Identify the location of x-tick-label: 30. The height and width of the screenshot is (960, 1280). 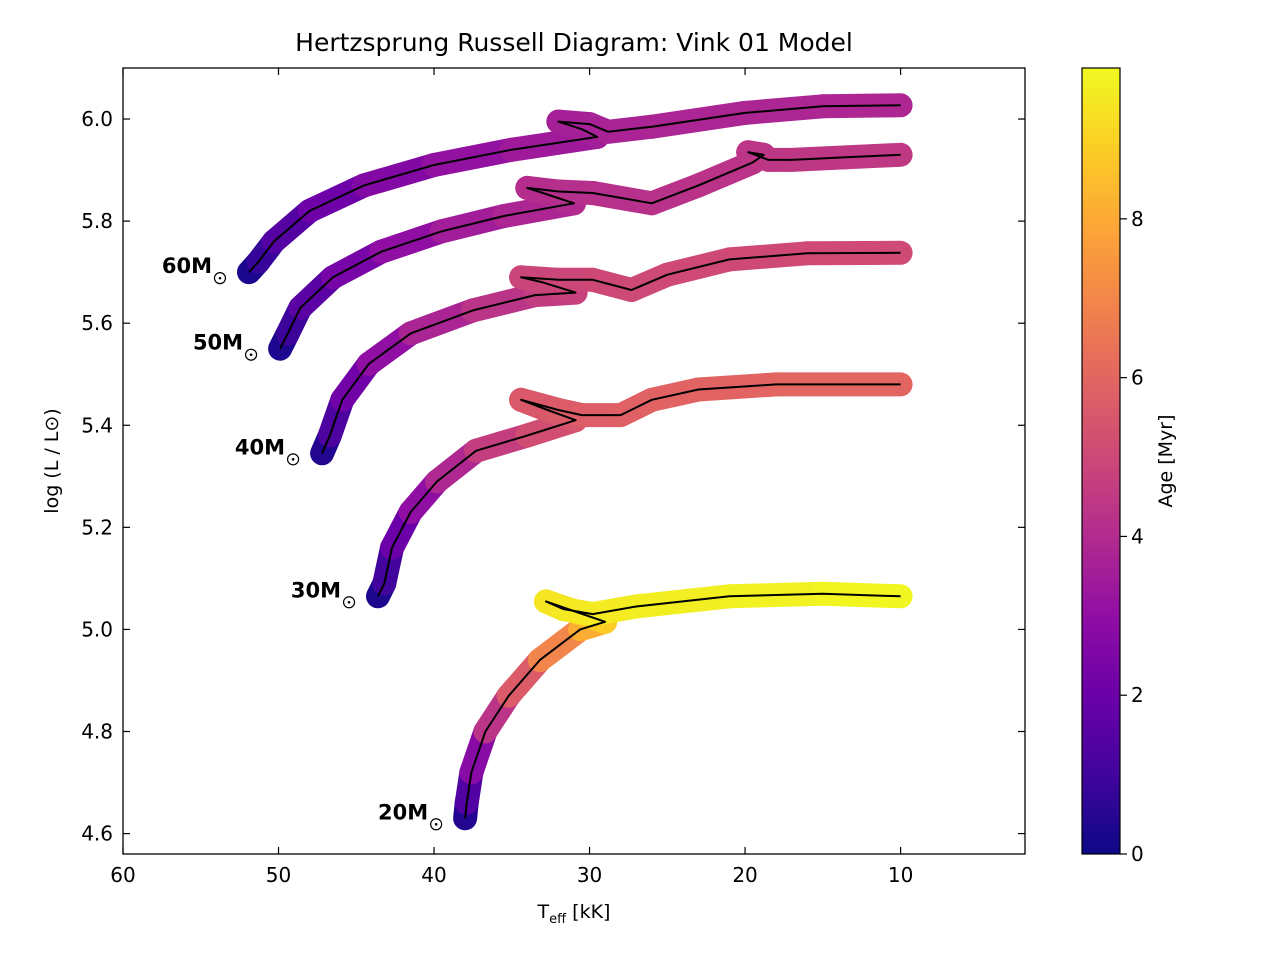
(589, 875).